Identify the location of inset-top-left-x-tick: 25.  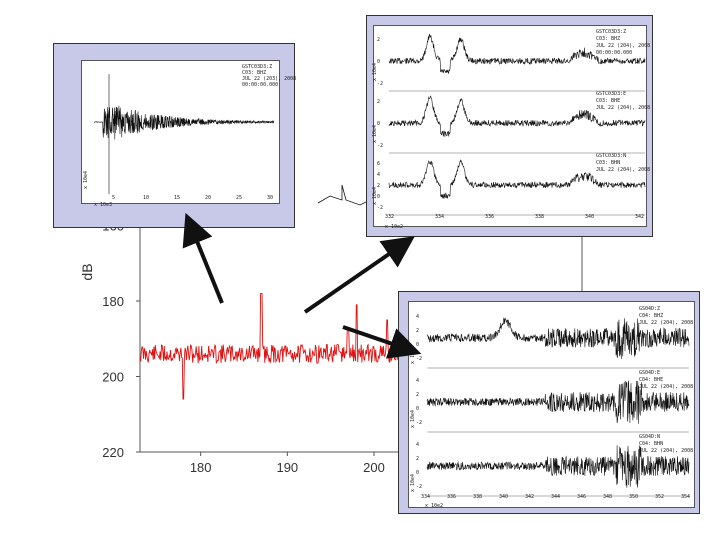
(239, 198).